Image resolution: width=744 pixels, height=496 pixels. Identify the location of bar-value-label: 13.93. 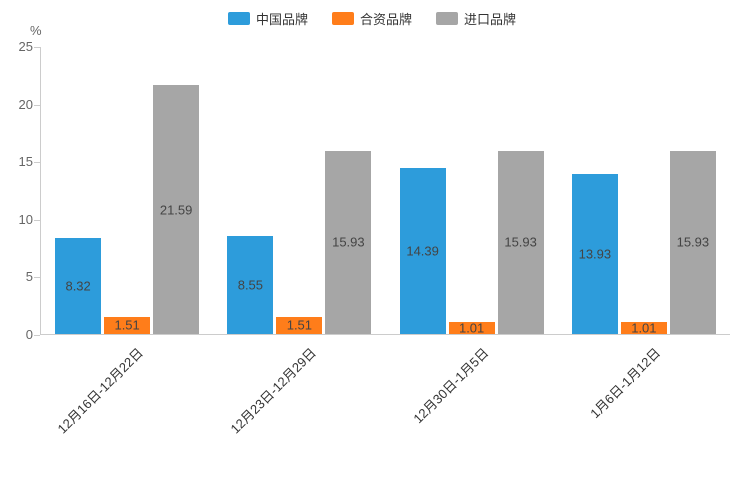
(595, 254).